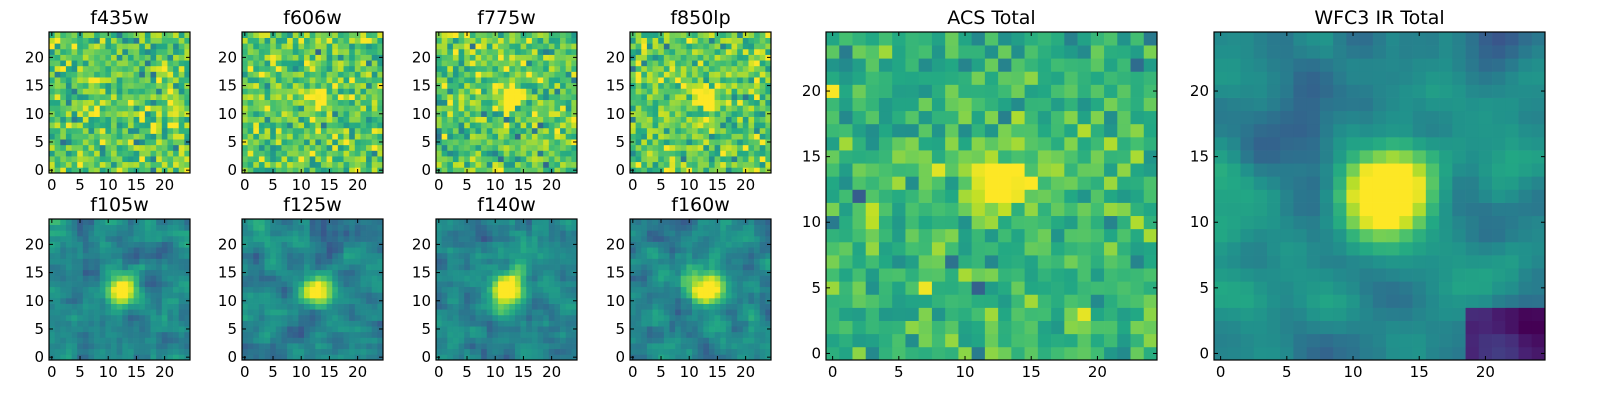 This screenshot has height=400, width=1600. What do you see at coordinates (273, 372) in the screenshot?
I see `x-tick-label: 5` at bounding box center [273, 372].